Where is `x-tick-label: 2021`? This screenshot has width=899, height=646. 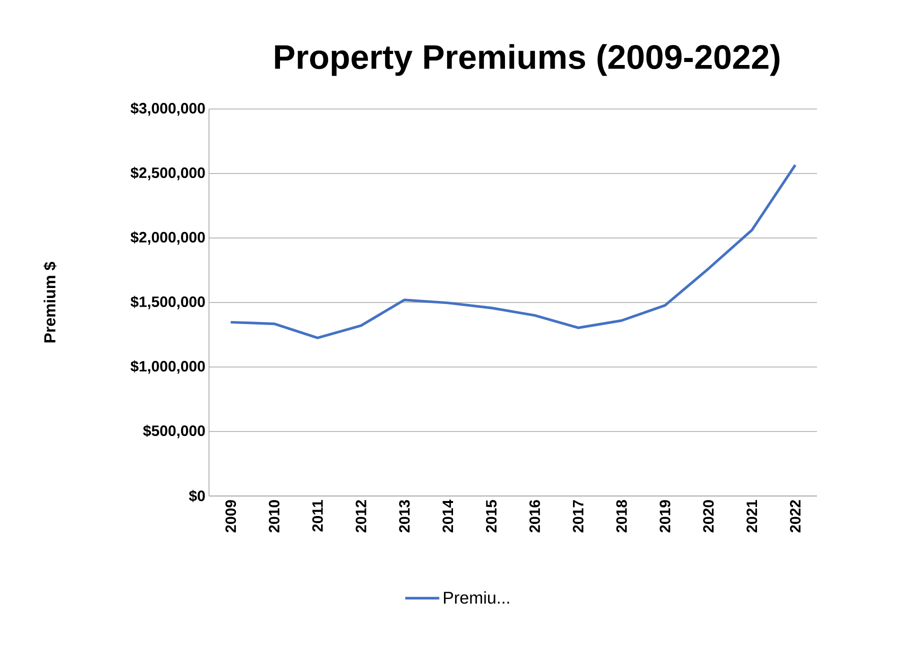 x-tick-label: 2021 is located at coordinates (752, 516).